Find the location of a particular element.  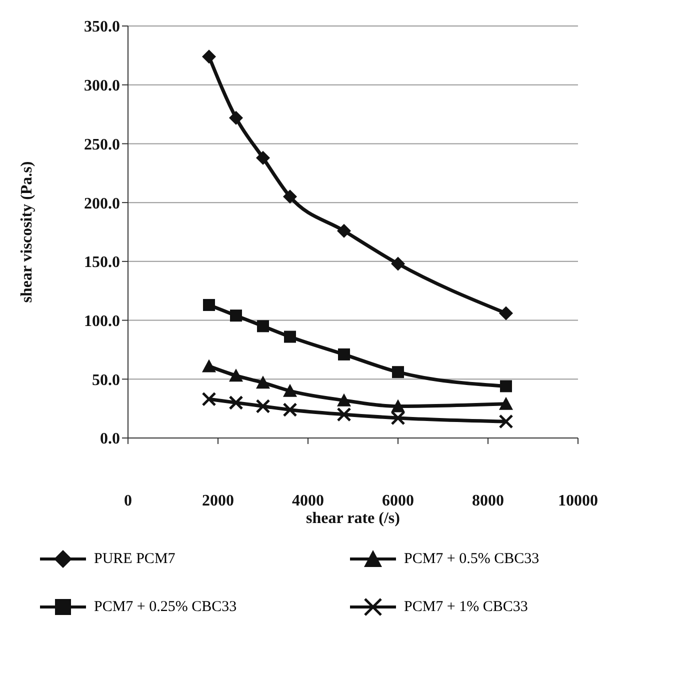

y-tick-label: 100.0 is located at coordinates (102, 321).